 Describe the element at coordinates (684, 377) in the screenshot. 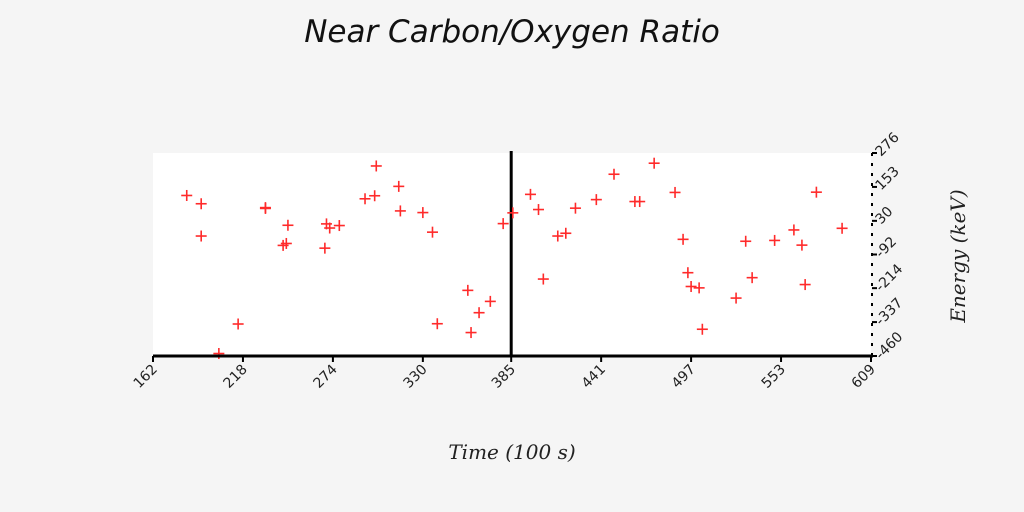

I see `x-tick-label: 497` at that location.